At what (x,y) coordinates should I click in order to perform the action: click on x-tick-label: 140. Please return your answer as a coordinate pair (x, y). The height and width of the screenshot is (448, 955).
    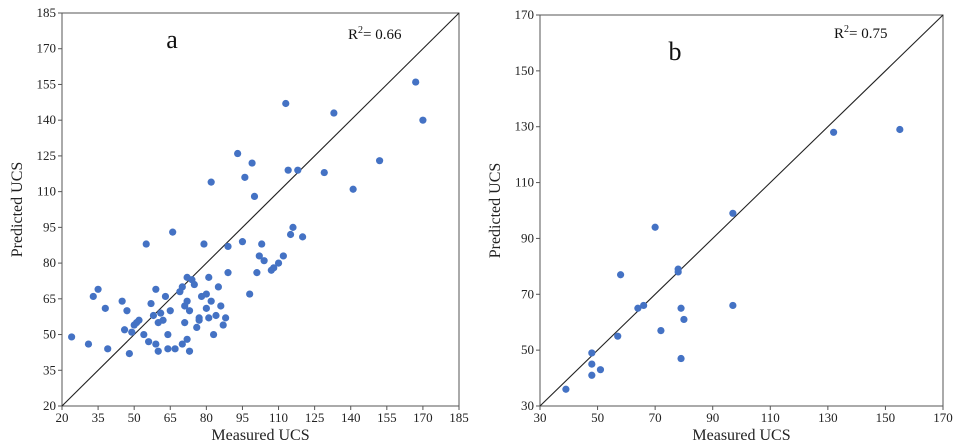
    Looking at the image, I should click on (351, 417).